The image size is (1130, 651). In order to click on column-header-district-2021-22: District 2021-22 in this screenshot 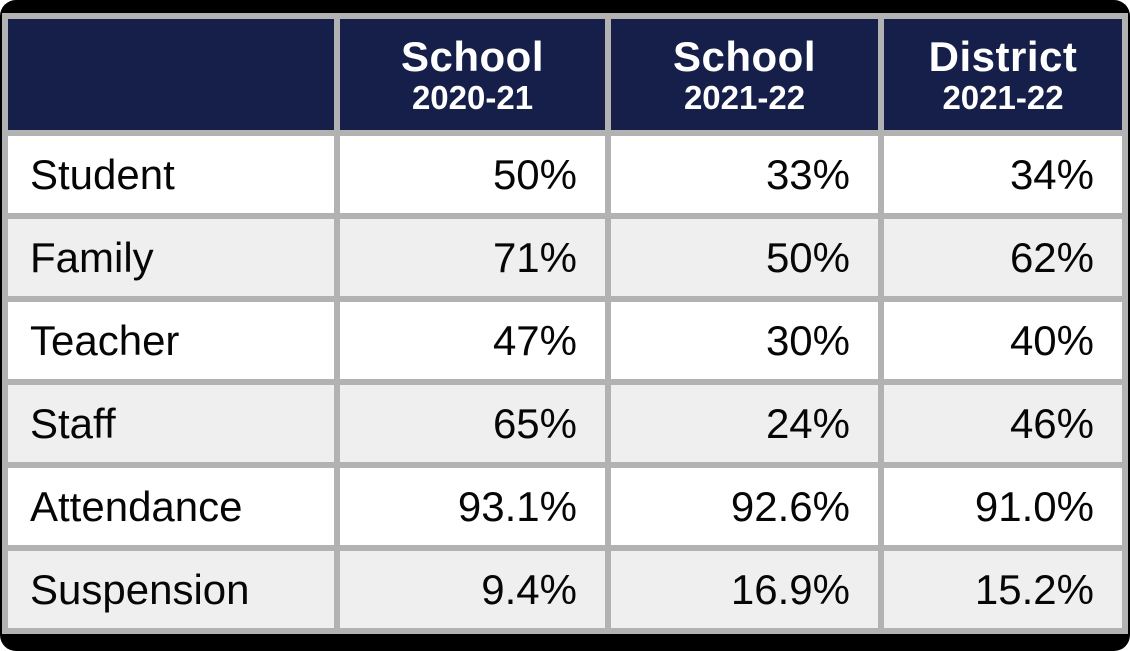, I will do `click(1003, 74)`.